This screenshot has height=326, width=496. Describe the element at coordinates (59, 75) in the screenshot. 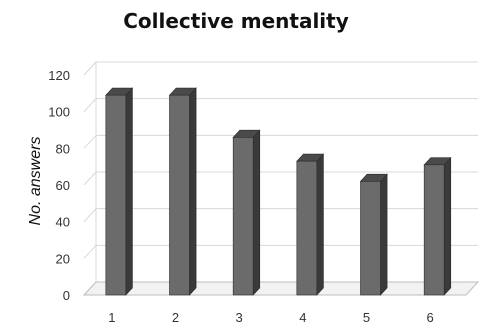

I see `y-tick-label: 120` at that location.